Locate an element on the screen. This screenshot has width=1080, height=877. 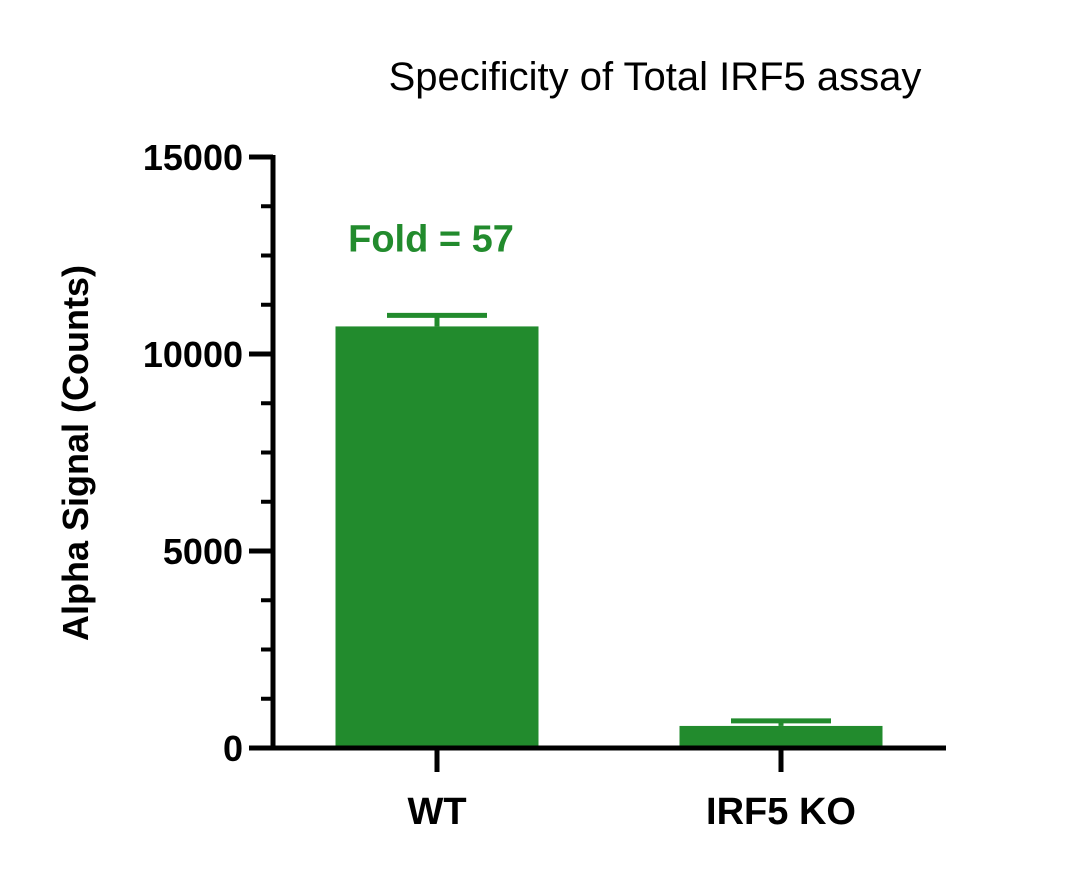
y-tick-label: 10000 is located at coordinates (193, 354).